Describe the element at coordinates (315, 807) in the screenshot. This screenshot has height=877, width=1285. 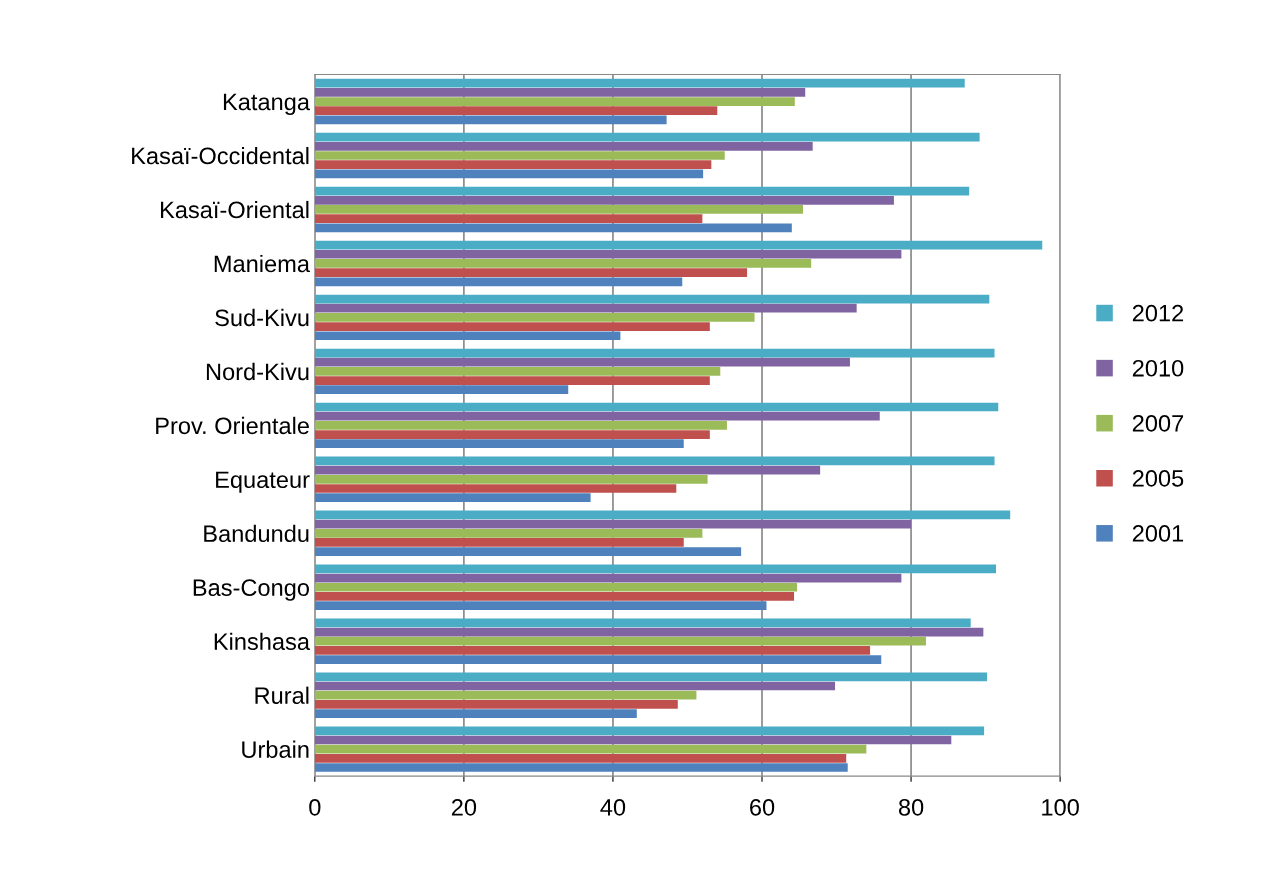
I see `x-tick-label: 0` at that location.